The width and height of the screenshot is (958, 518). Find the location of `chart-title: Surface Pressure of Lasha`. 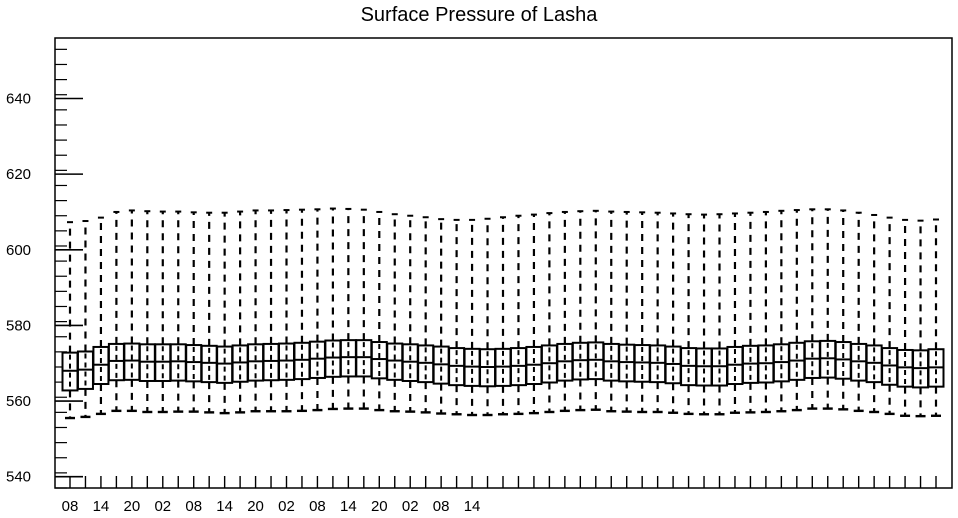

chart-title: Surface Pressure of Lasha is located at coordinates (479, 15).